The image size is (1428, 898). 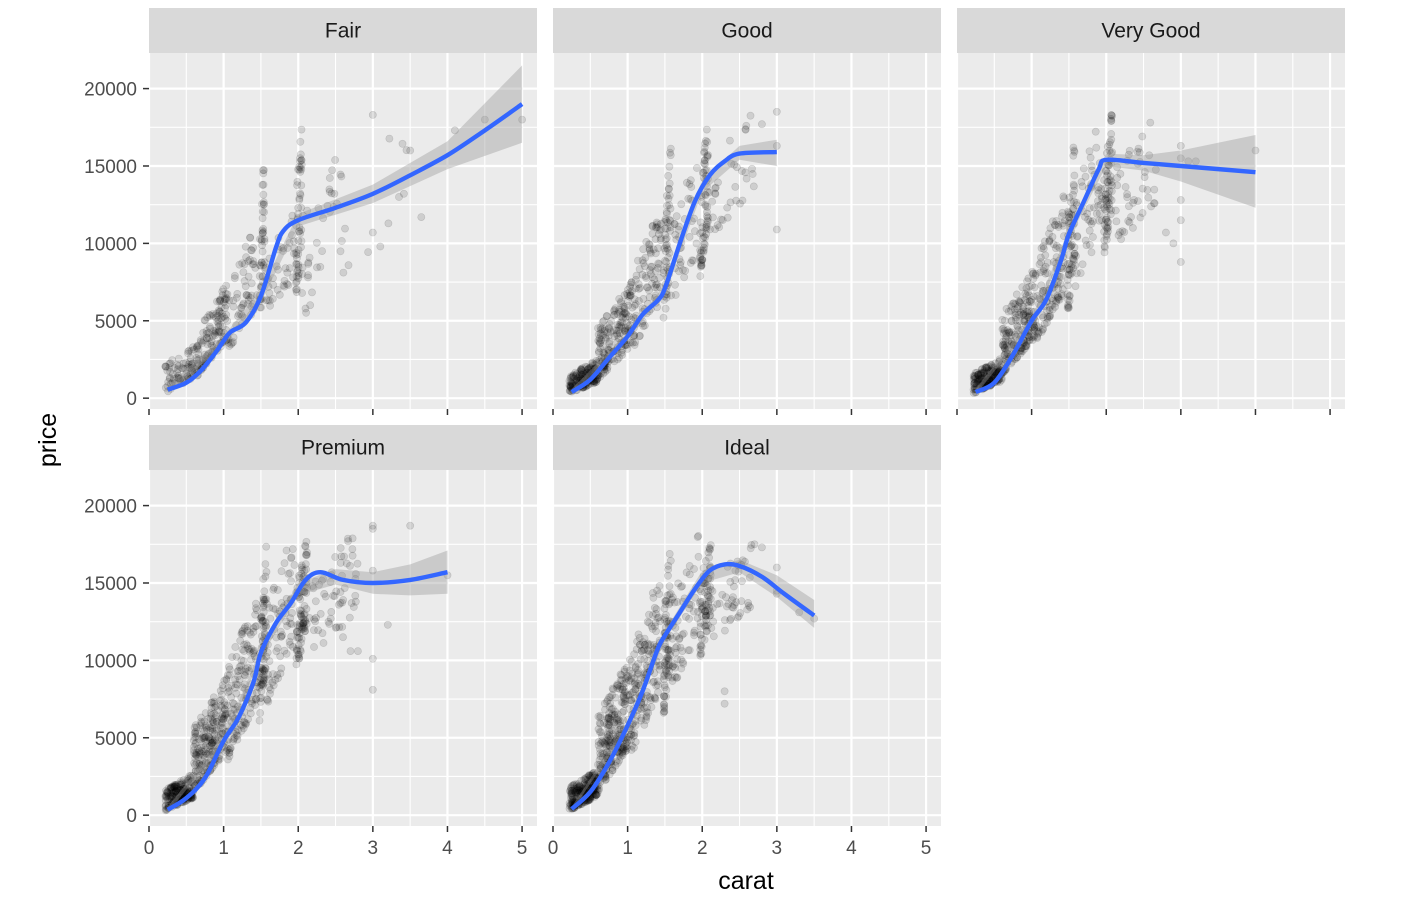 I want to click on y-tick-label: 0, so click(x=131, y=816).